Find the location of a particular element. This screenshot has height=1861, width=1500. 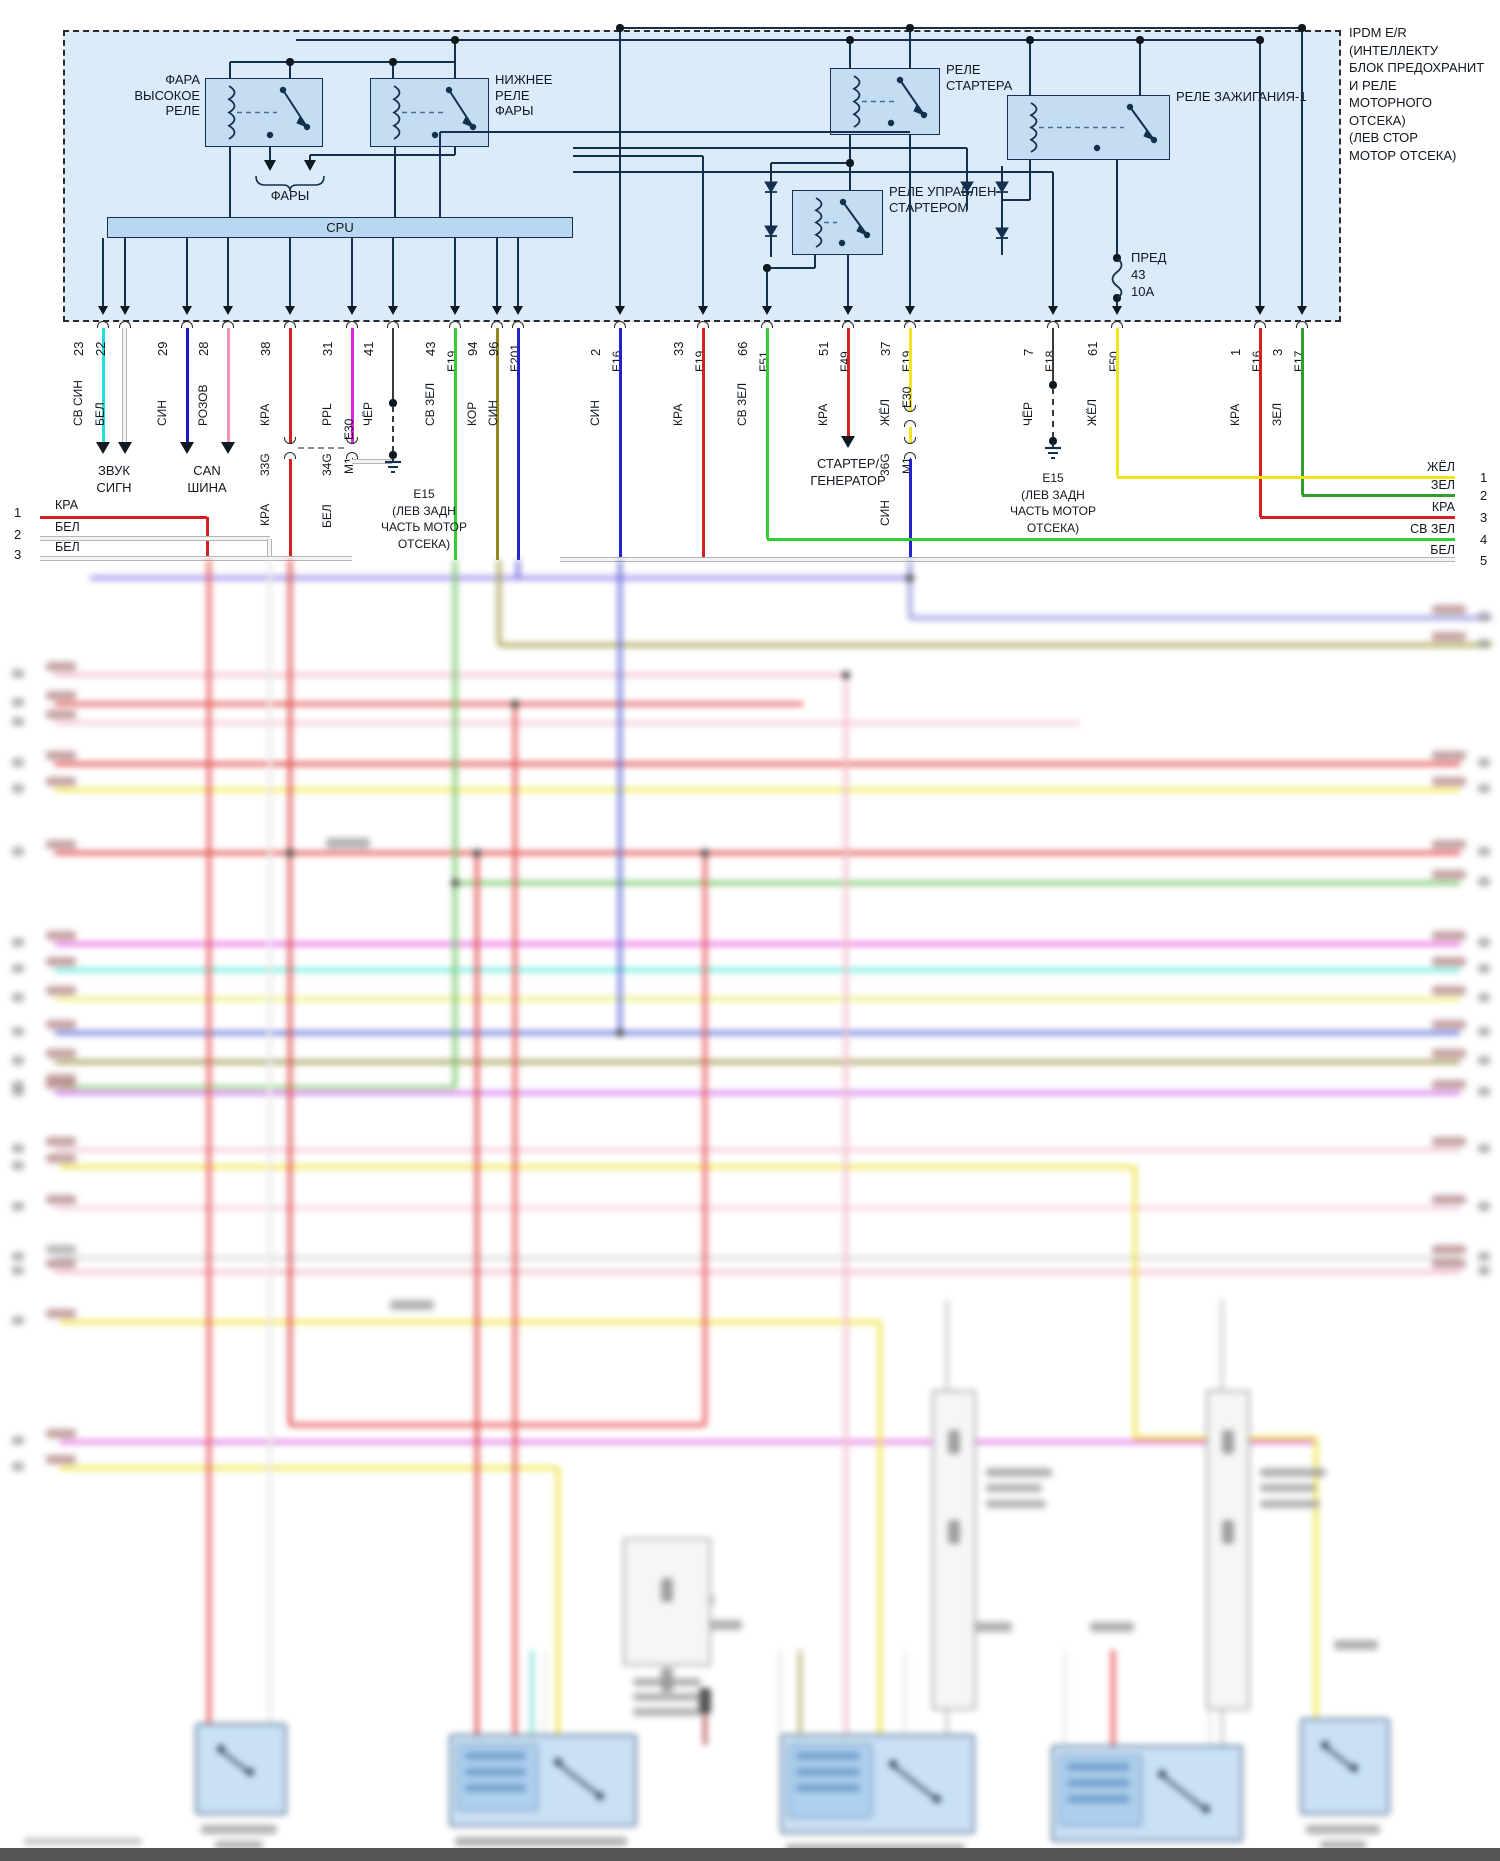

blurred-mark is located at coordinates (954, 1532).